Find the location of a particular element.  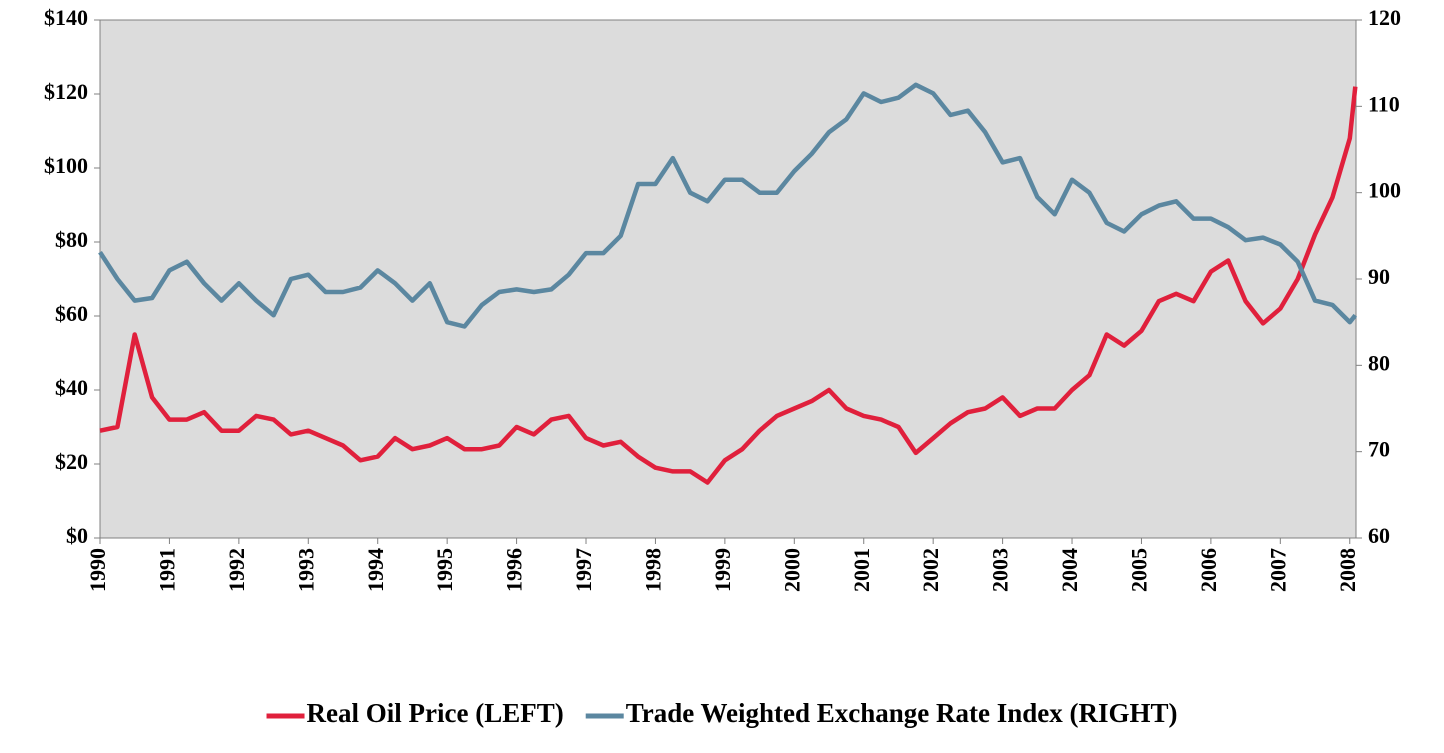

y2-tick-label: 90 is located at coordinates (1379, 276).